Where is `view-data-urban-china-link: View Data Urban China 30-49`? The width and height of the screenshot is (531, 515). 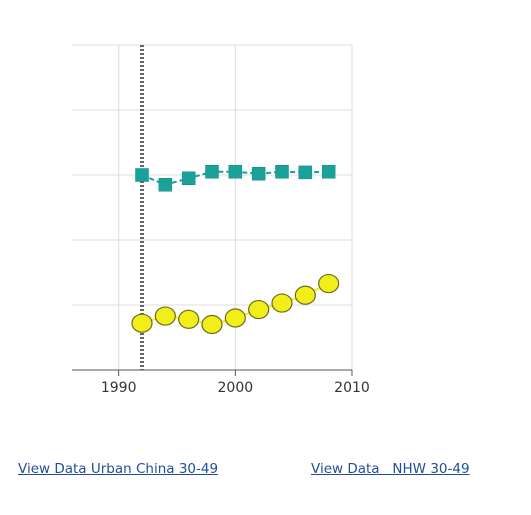 view-data-urban-china-link: View Data Urban China 30-49 is located at coordinates (118, 469).